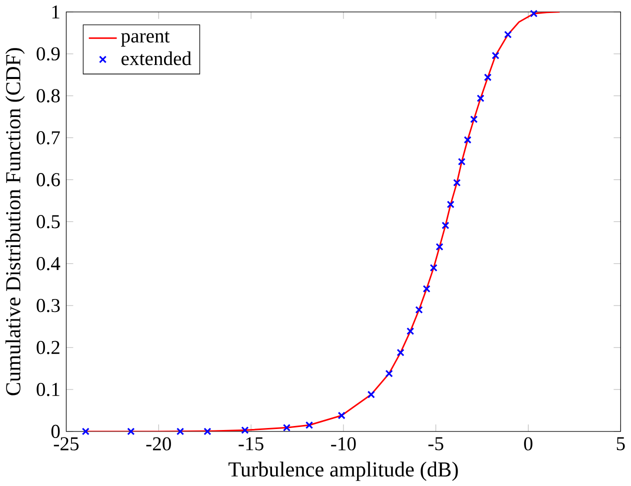 The height and width of the screenshot is (486, 631). I want to click on x-tick-label: 5, so click(620, 443).